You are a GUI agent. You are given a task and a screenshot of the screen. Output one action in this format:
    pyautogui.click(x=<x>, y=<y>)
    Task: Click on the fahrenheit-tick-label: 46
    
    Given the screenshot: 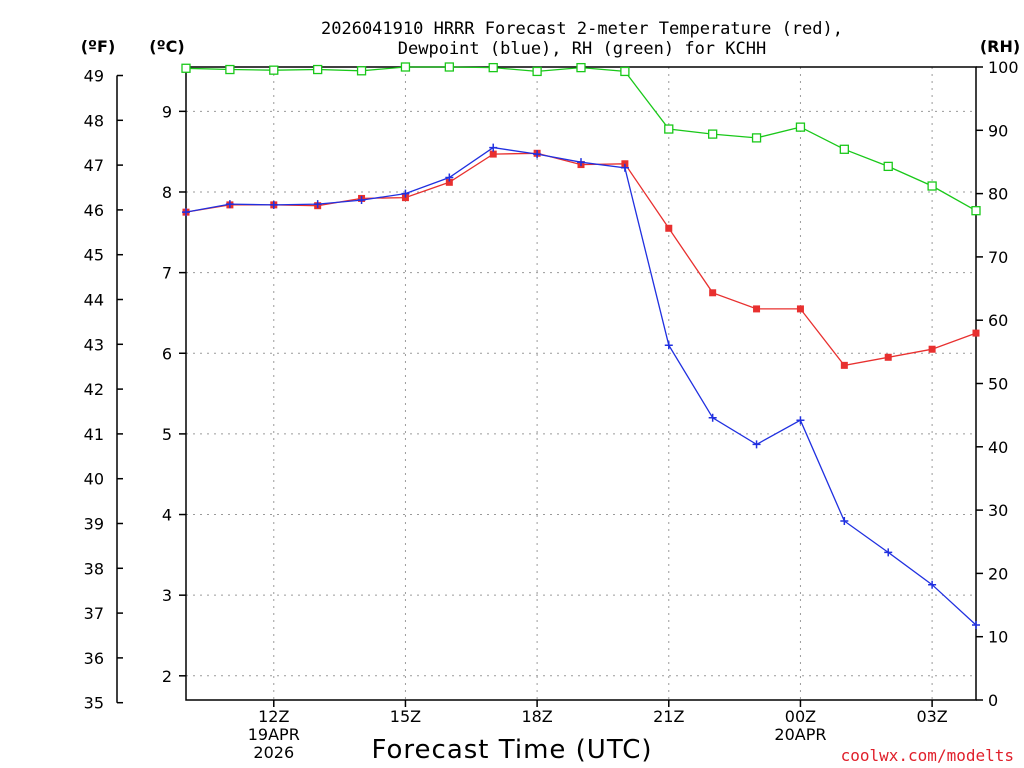 What is the action you would take?
    pyautogui.click(x=94, y=210)
    